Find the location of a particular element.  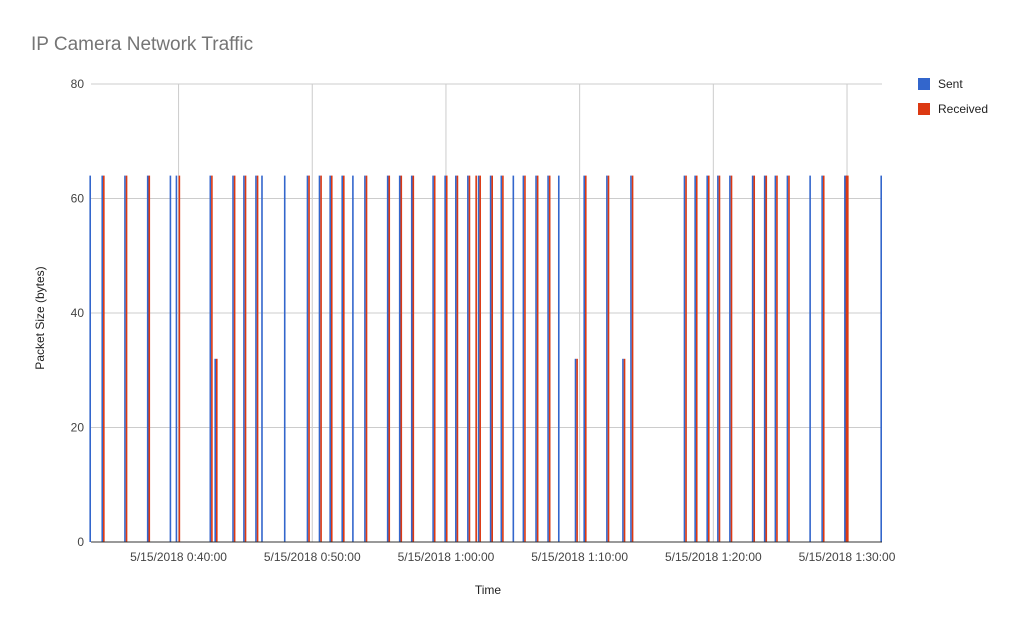

legend-label: Received is located at coordinates (963, 109).